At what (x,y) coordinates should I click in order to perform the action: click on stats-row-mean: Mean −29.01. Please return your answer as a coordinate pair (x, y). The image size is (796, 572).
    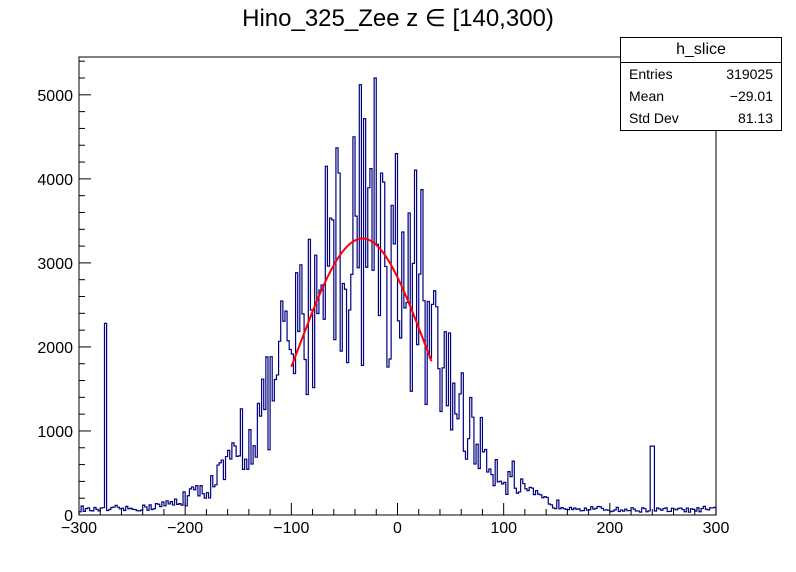
    Looking at the image, I should click on (701, 96).